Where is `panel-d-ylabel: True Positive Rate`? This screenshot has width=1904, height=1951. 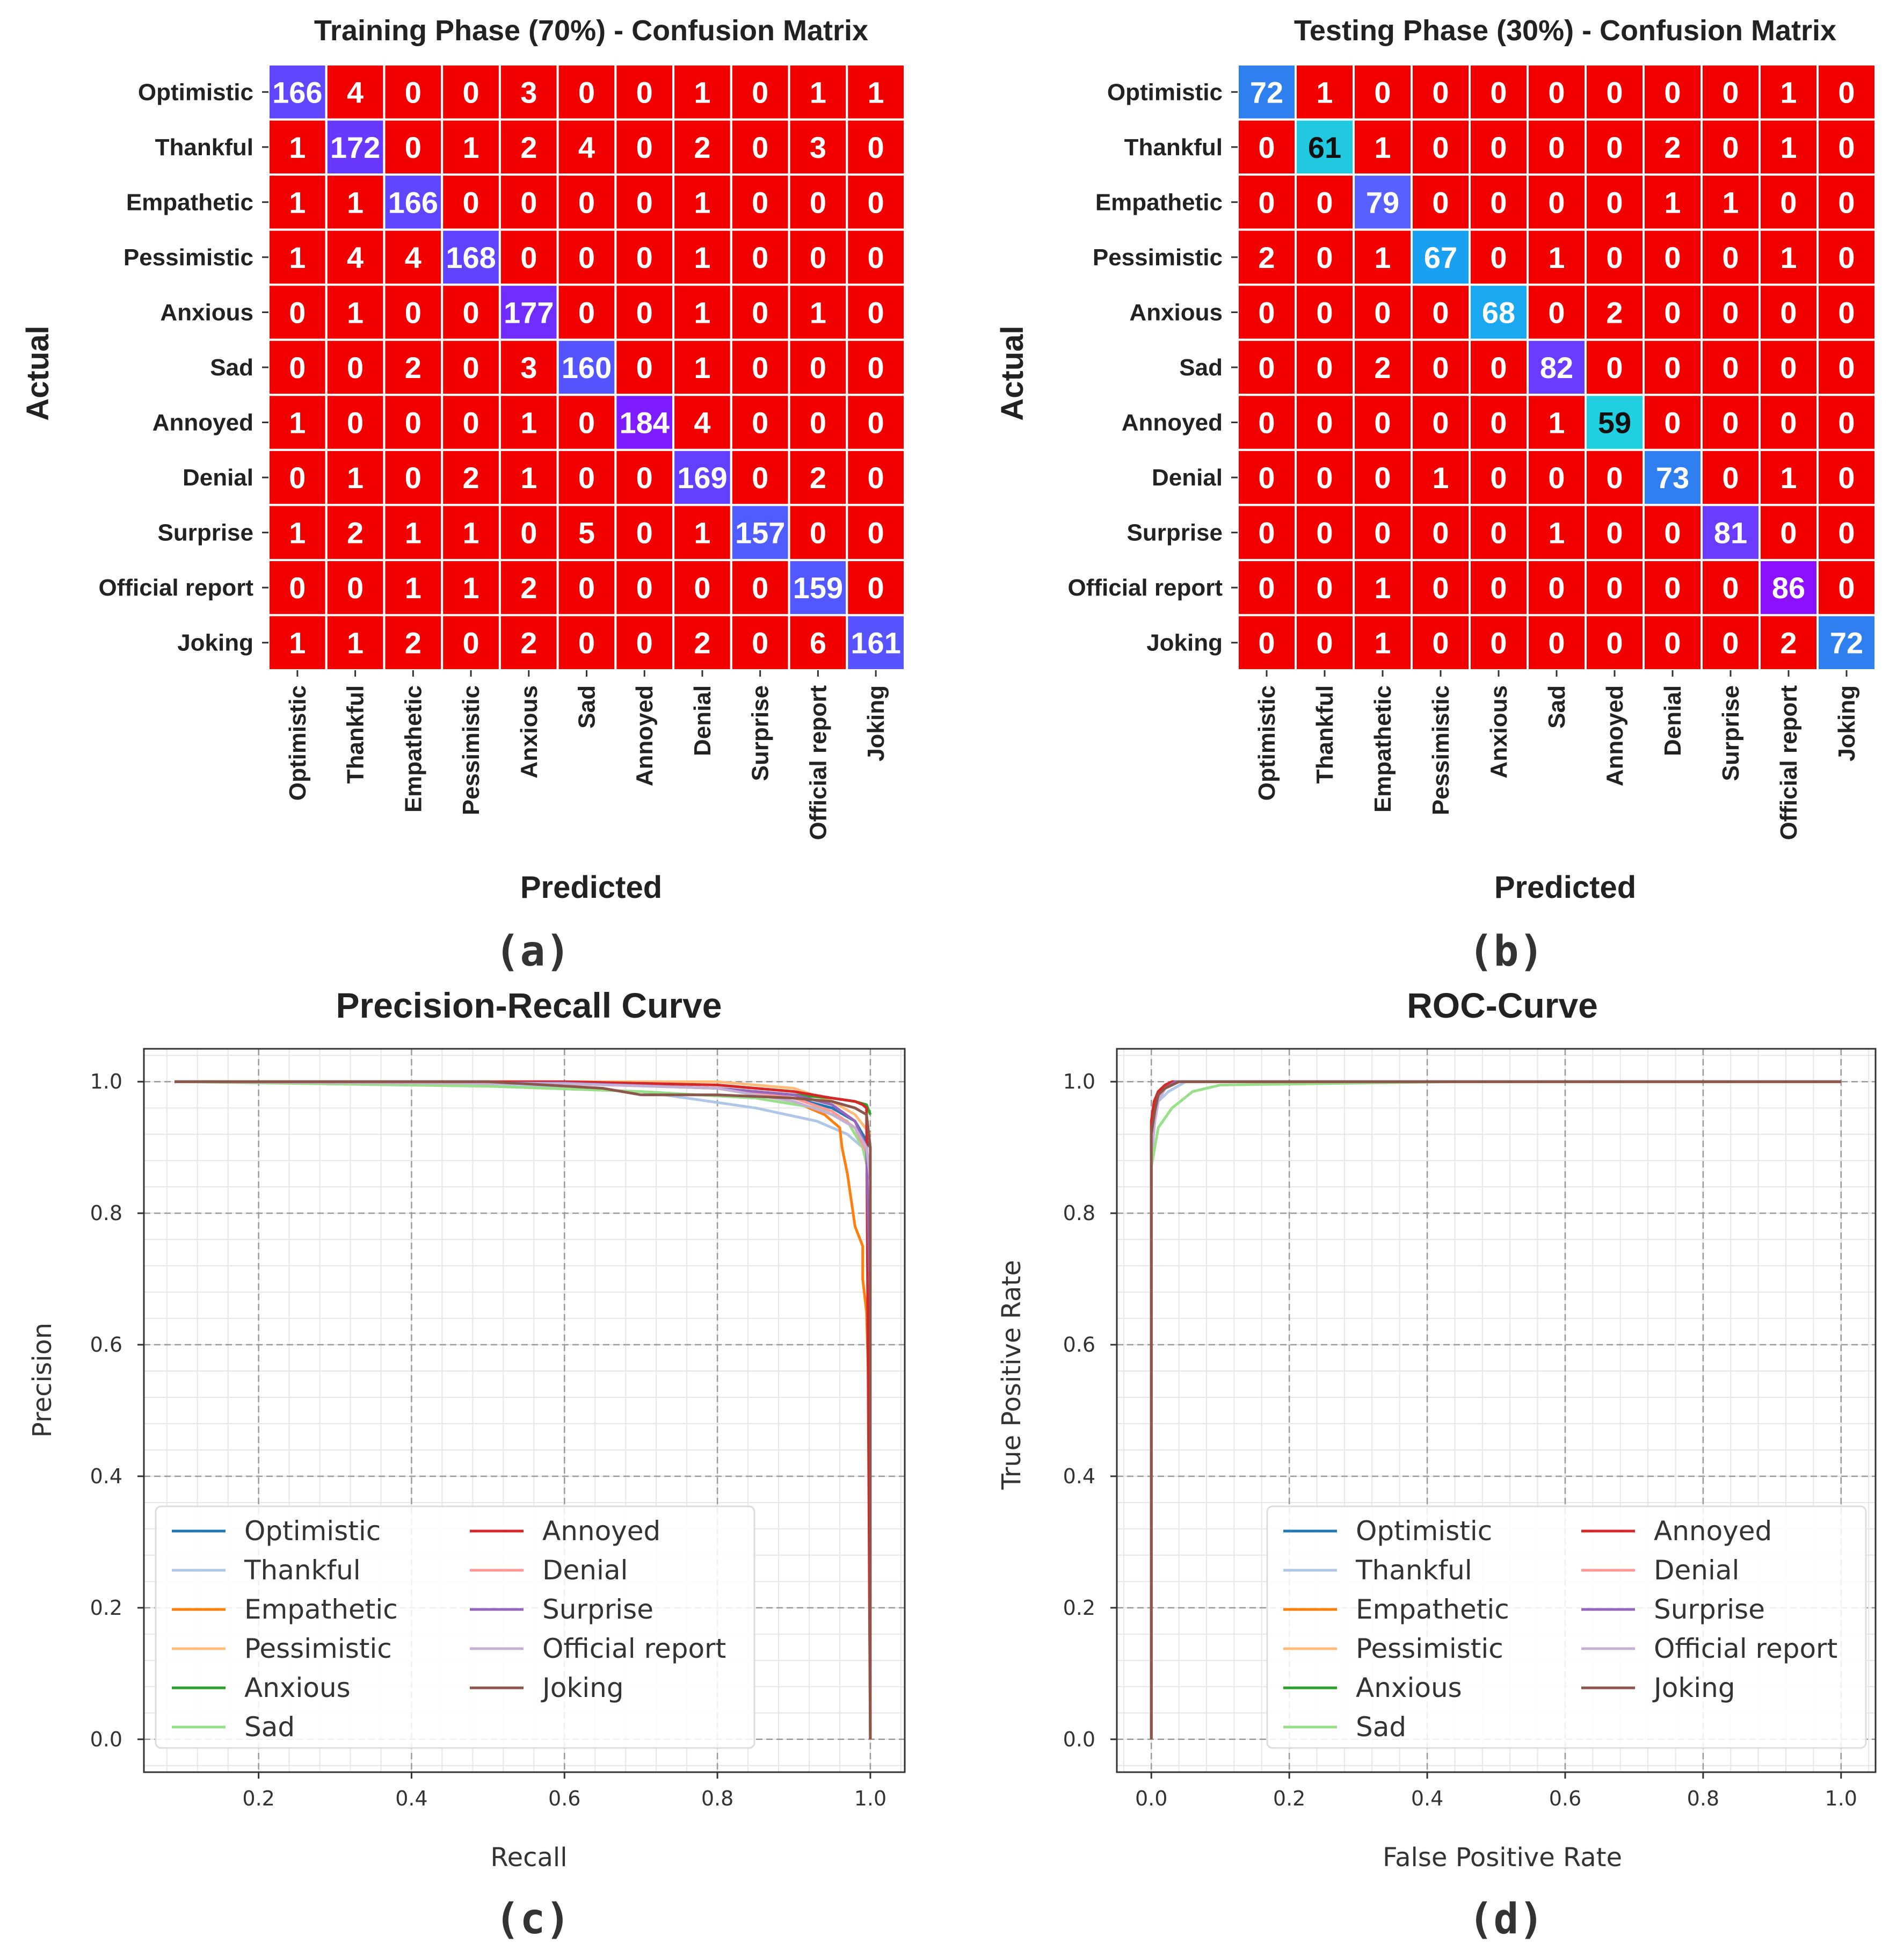 panel-d-ylabel: True Positive Rate is located at coordinates (1012, 1375).